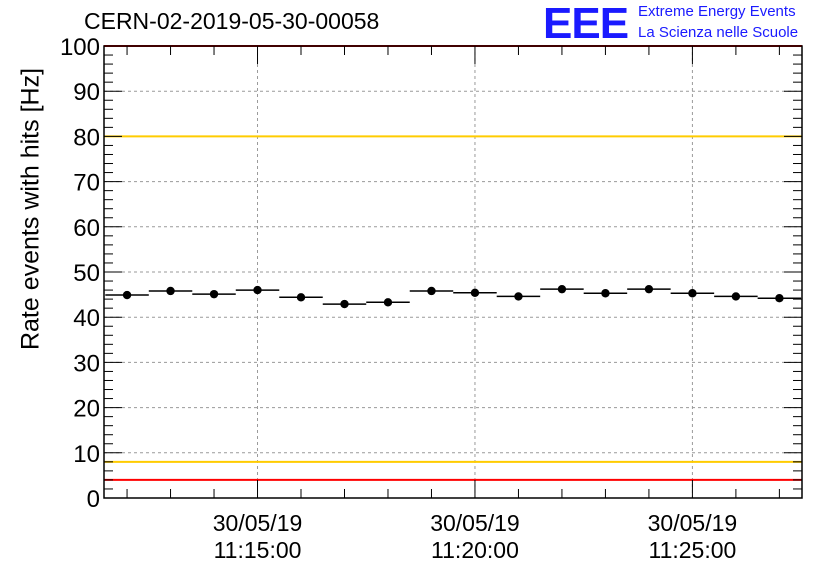 Image resolution: width=836 pixels, height=572 pixels. What do you see at coordinates (453, 296) in the screenshot?
I see `data-points` at bounding box center [453, 296].